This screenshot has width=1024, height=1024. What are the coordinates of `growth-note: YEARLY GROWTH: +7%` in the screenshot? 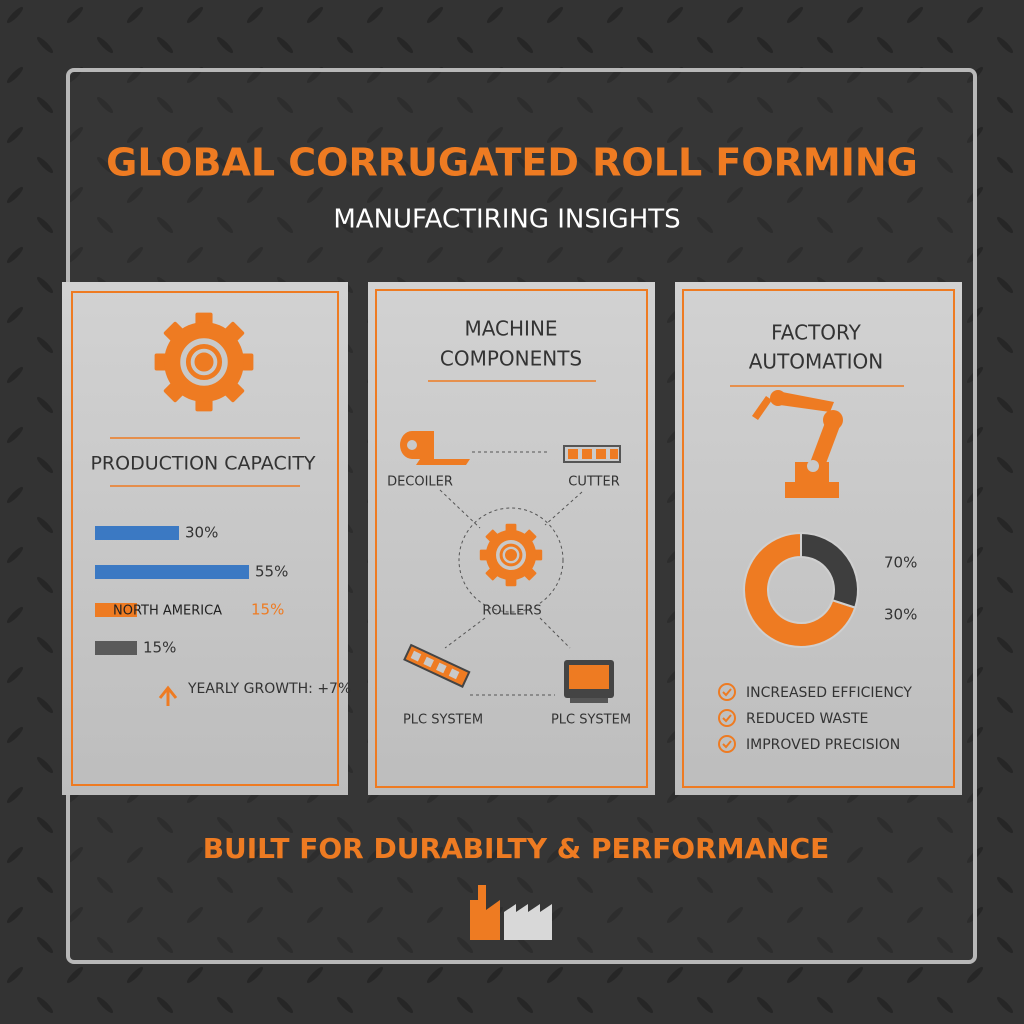 It's located at (269, 689).